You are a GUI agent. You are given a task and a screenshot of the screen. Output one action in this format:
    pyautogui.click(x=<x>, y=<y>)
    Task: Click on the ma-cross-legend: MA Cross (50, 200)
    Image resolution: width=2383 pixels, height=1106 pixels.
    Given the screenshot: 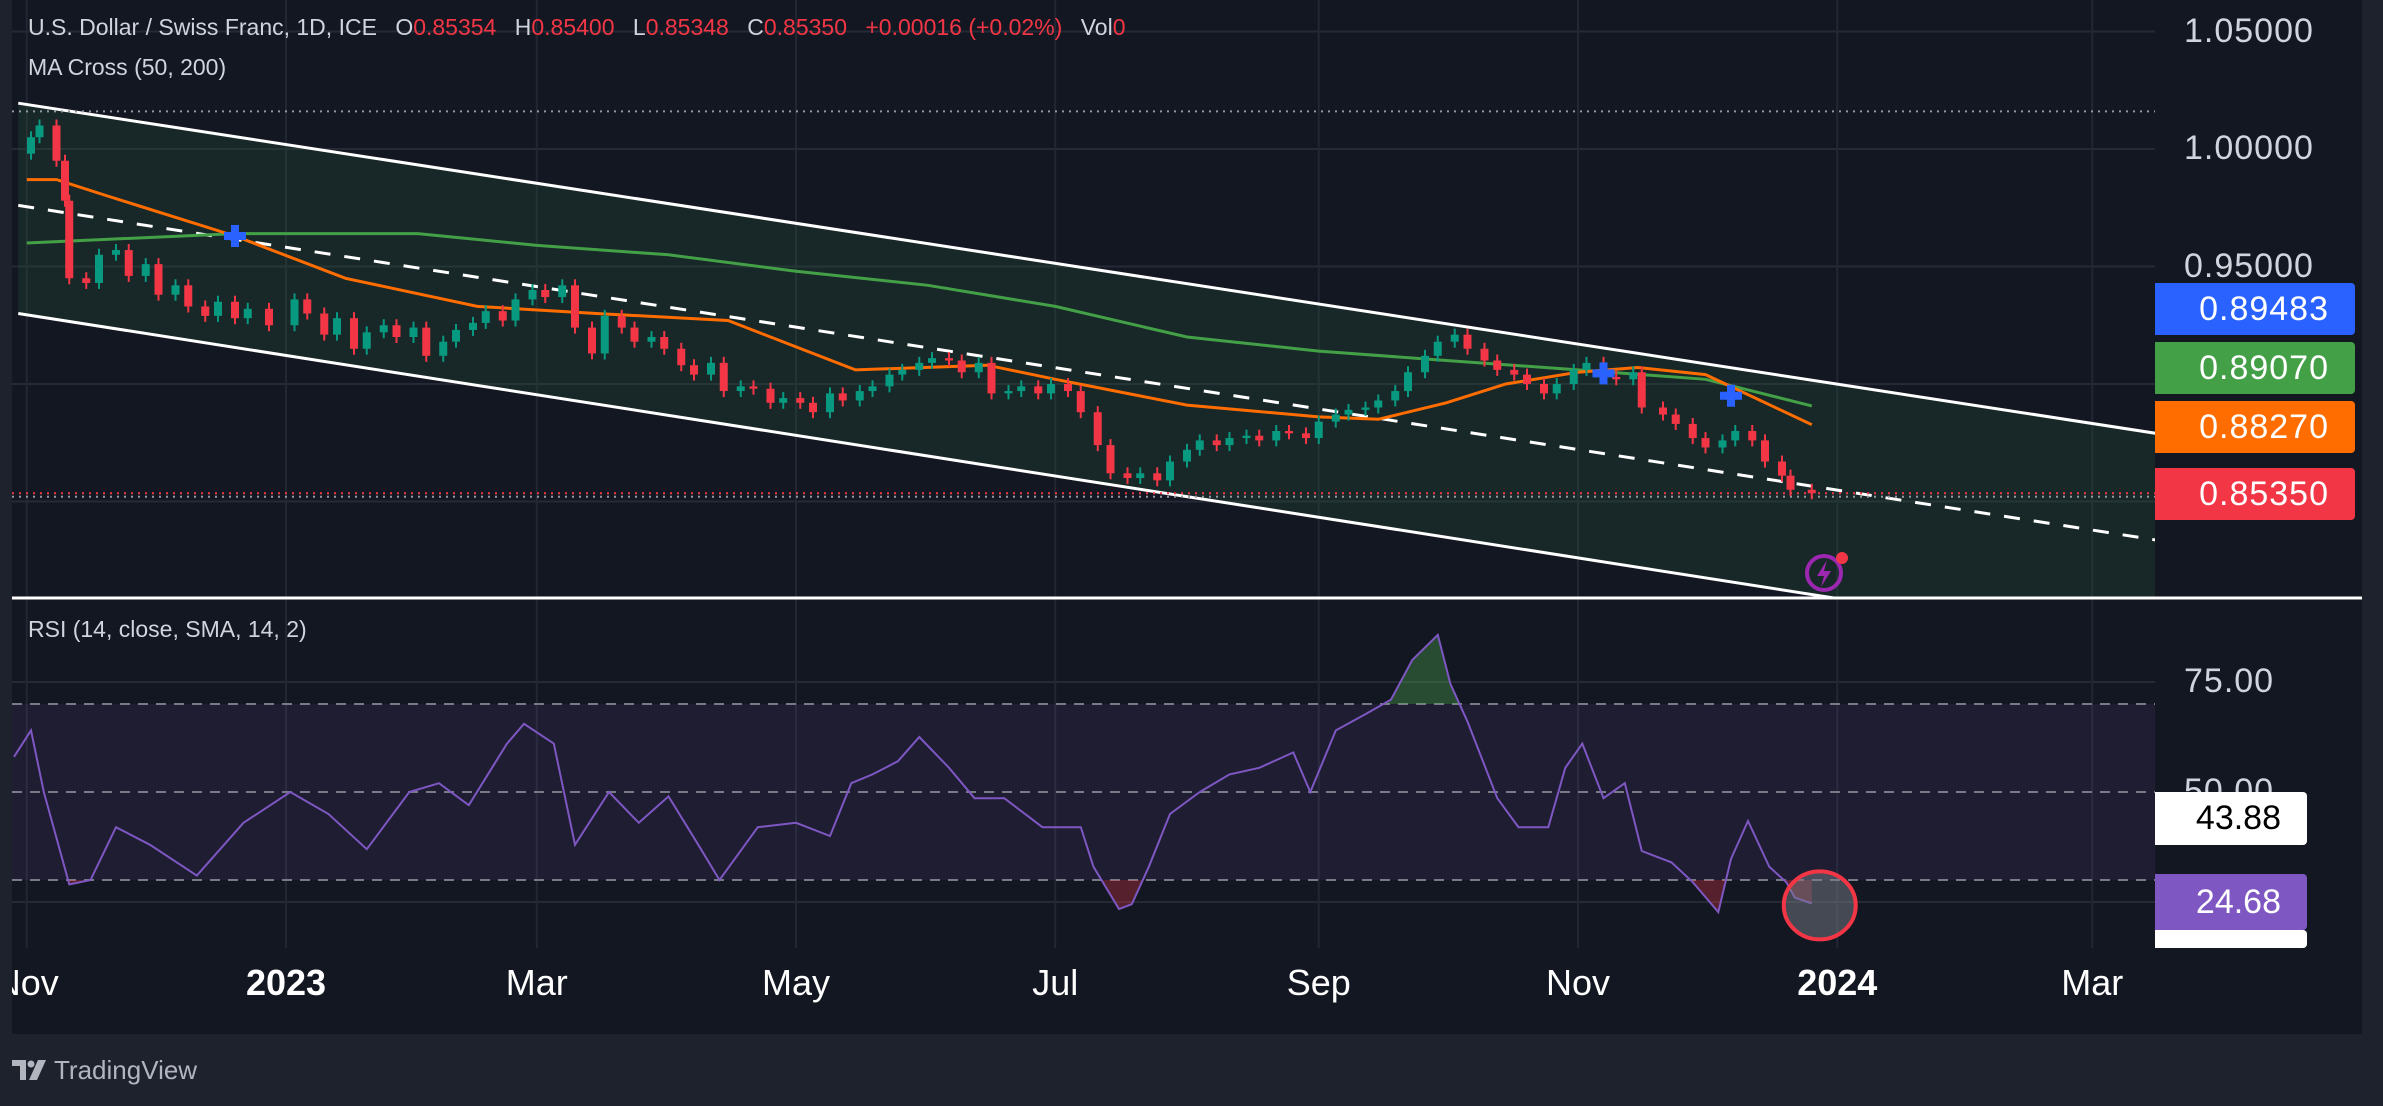 What is the action you would take?
    pyautogui.click(x=127, y=67)
    